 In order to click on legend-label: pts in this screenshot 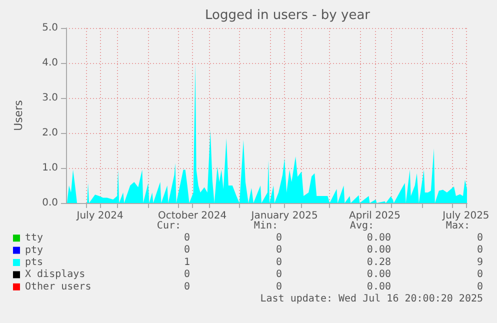, I will do `click(34, 262)`.